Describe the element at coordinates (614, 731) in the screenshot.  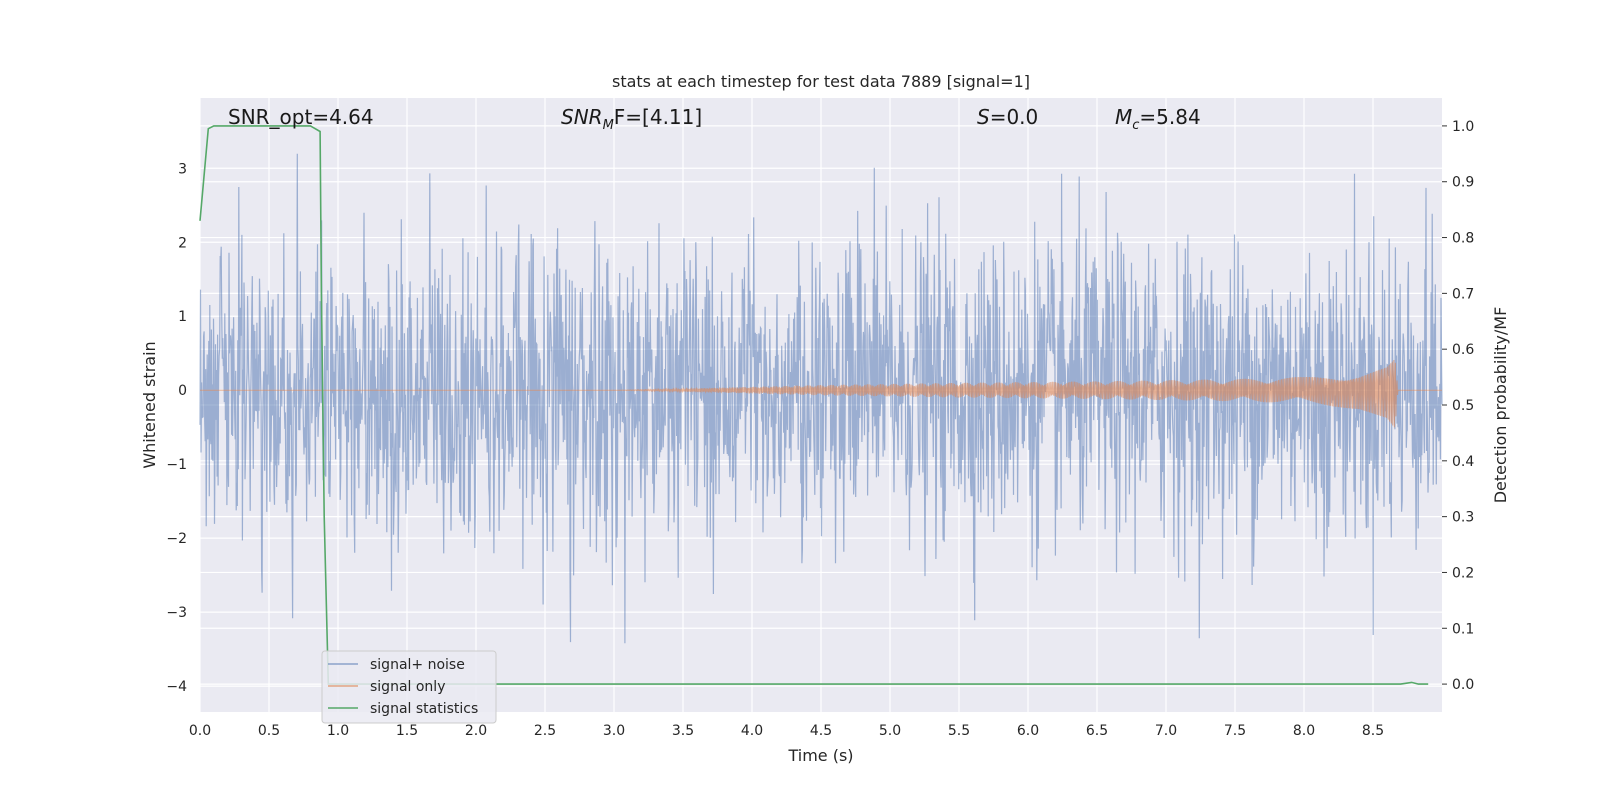
I see `x-tick-label: 3.0` at that location.